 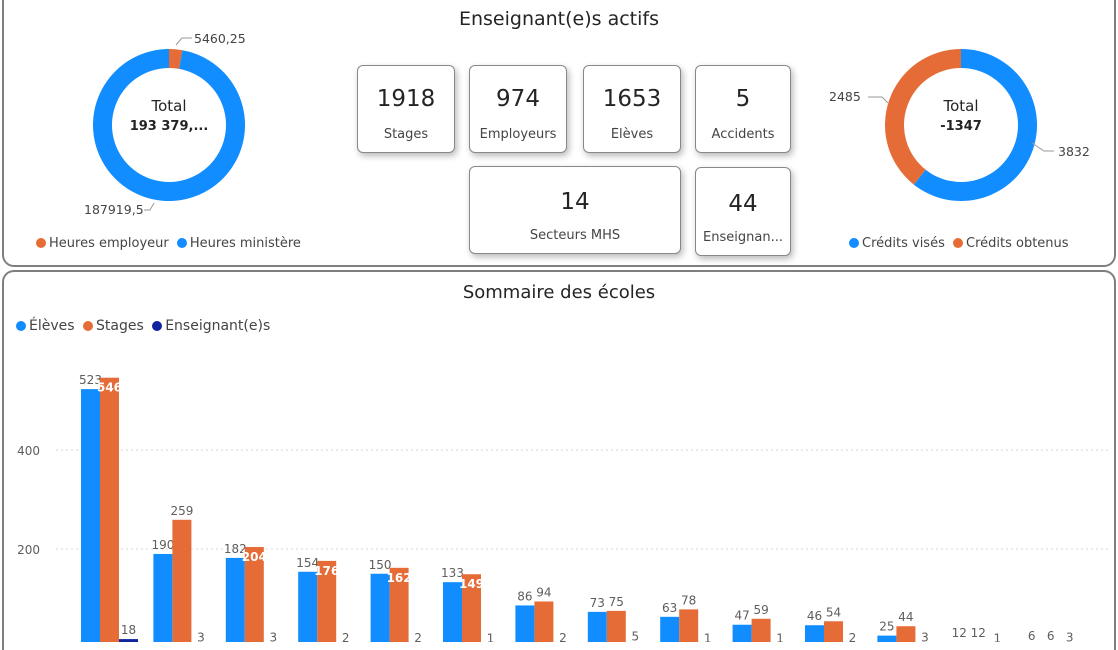 I want to click on hours-donut-small-label: 5460,25, so click(x=220, y=38).